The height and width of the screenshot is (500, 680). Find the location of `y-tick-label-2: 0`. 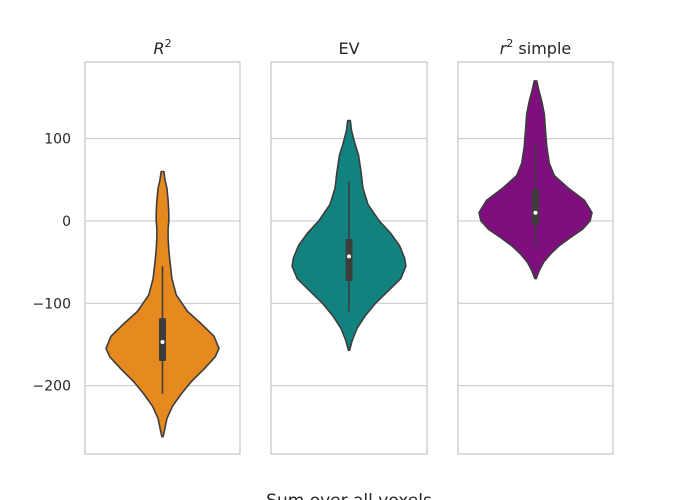

y-tick-label-2: 0 is located at coordinates (66, 222).